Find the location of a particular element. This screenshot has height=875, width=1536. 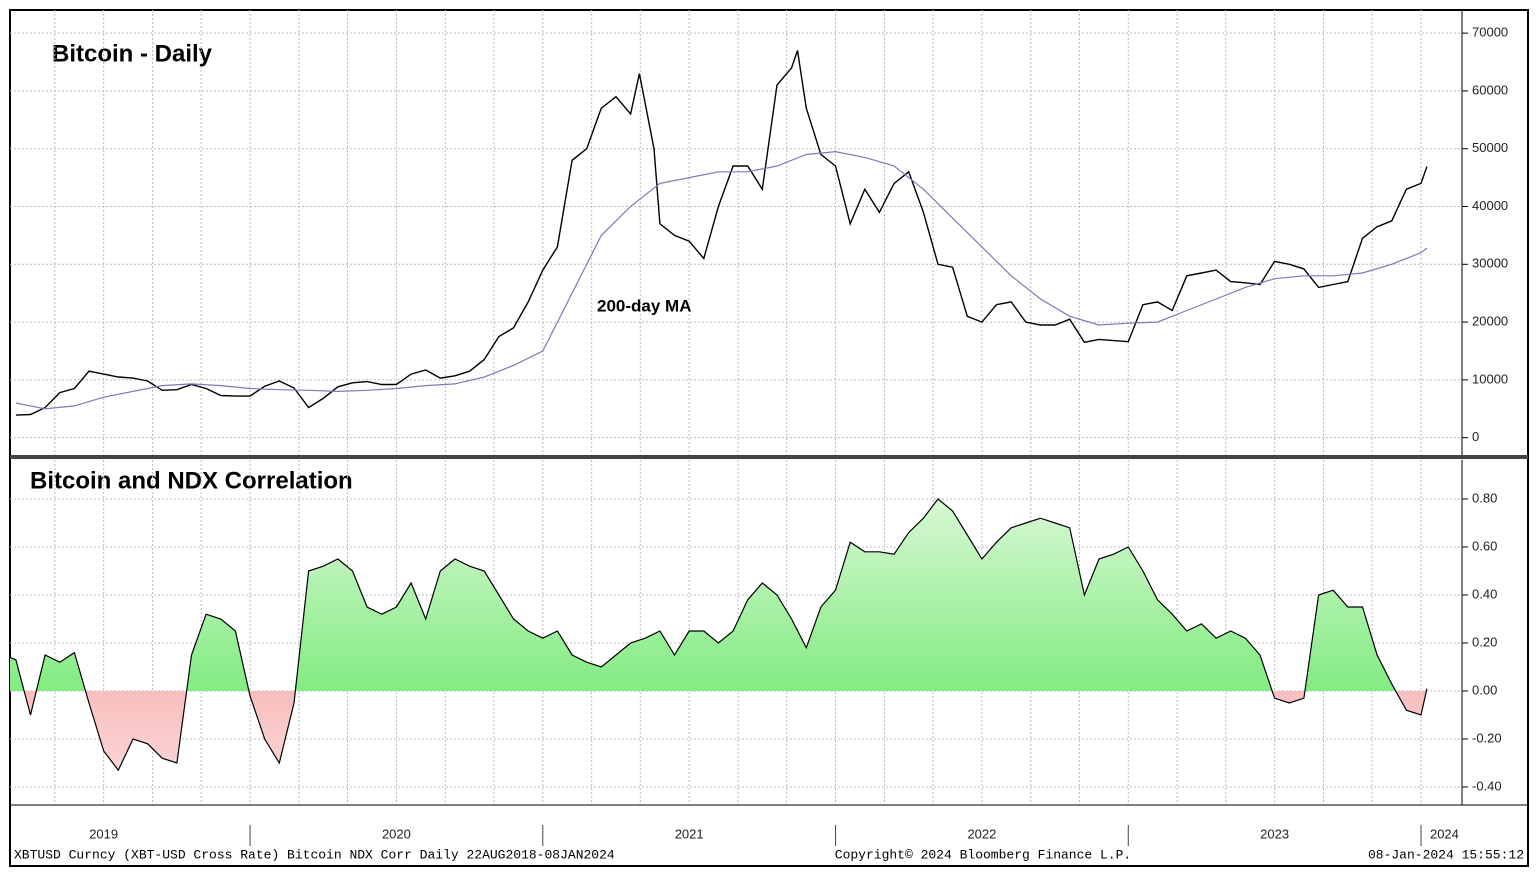

y-tick-label: 0.80 is located at coordinates (1484, 497).